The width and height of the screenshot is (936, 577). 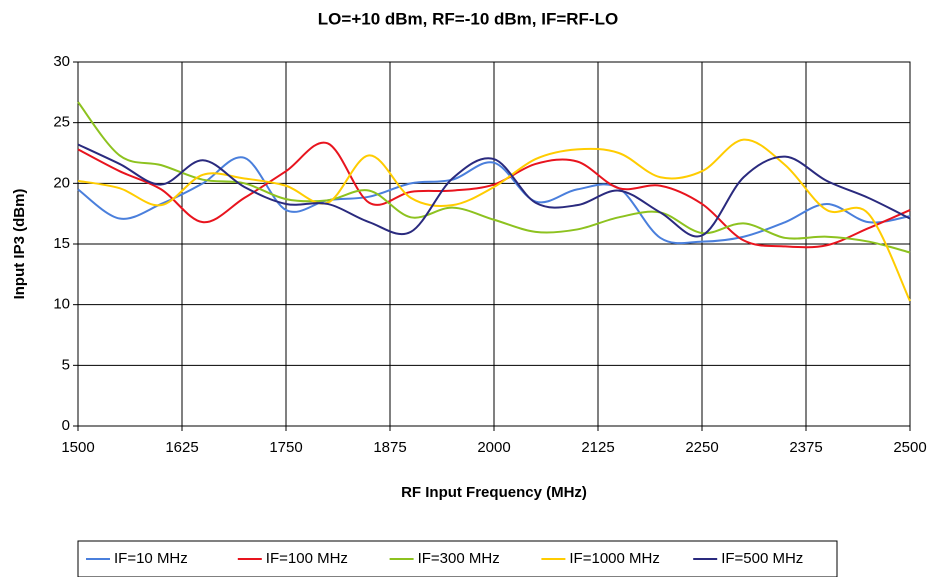 What do you see at coordinates (19, 244) in the screenshot?
I see `y-axis-label: Input IP3 (dBm)` at bounding box center [19, 244].